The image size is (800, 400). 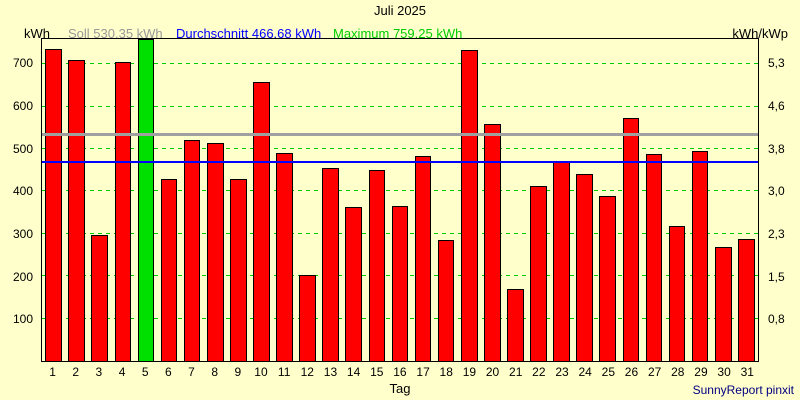 I want to click on durchschnitt-line, so click(x=400, y=162).